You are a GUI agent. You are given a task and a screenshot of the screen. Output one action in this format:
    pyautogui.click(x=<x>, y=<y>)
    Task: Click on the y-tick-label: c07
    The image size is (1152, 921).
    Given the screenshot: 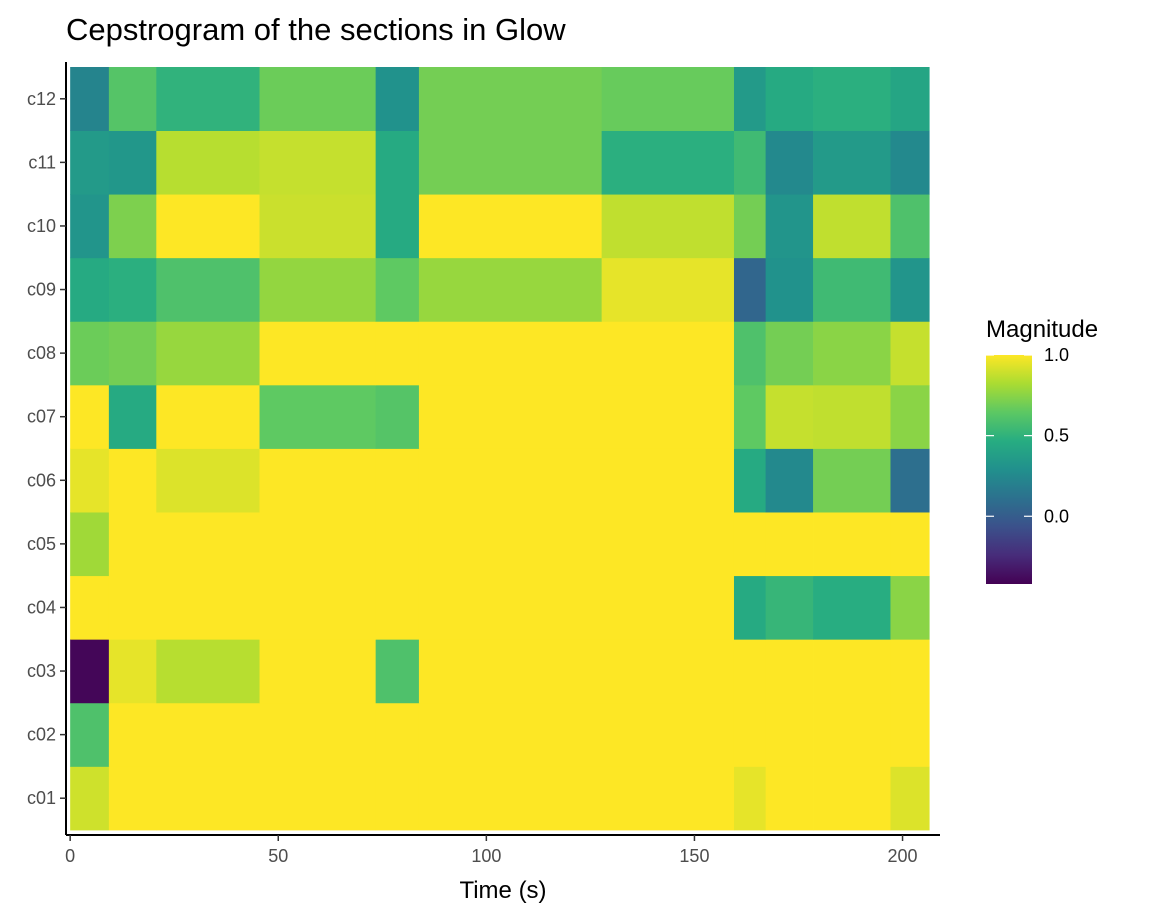 What is the action you would take?
    pyautogui.click(x=41, y=417)
    